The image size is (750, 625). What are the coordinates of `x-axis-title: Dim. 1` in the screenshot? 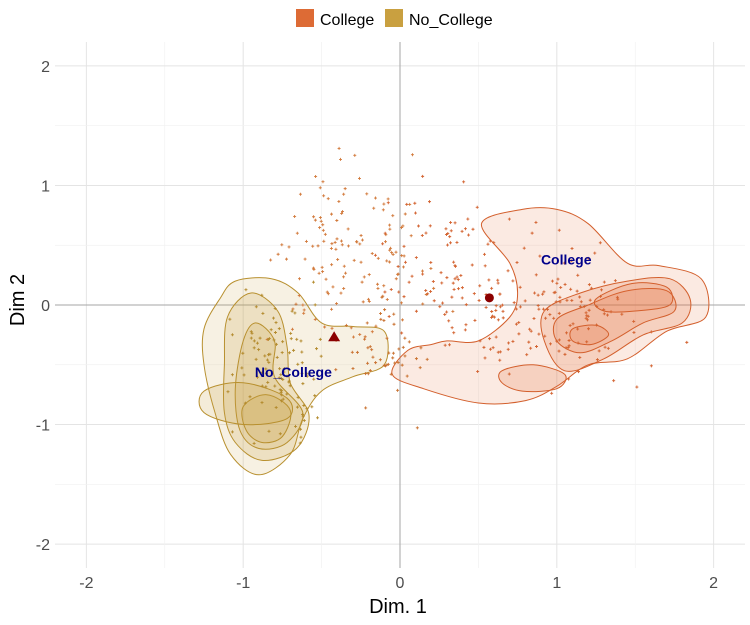 It's located at (398, 607).